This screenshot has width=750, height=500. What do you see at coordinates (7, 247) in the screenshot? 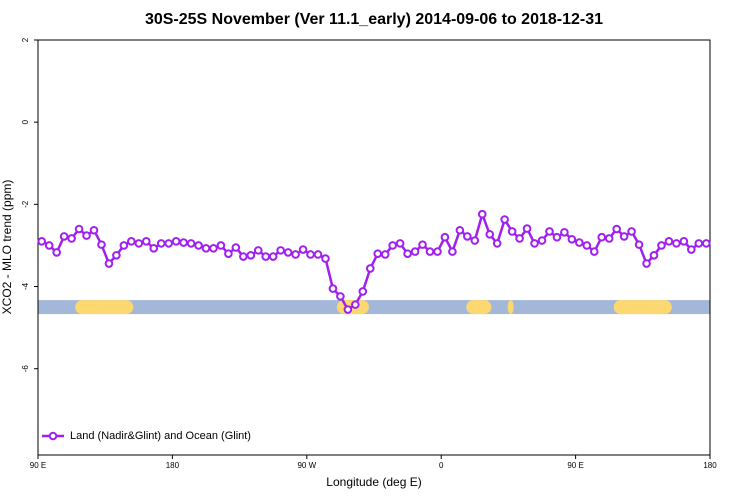
I see `y-axis-label: XCO2 - MLO trend (ppm)` at bounding box center [7, 247].